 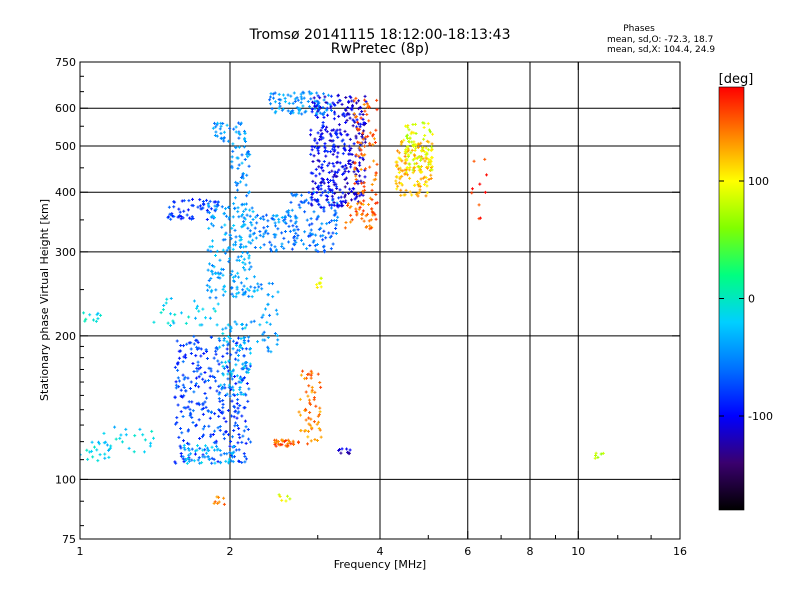 What do you see at coordinates (44, 300) in the screenshot?
I see `y-axis-label: Stationary phase Virtual Height [km]` at bounding box center [44, 300].